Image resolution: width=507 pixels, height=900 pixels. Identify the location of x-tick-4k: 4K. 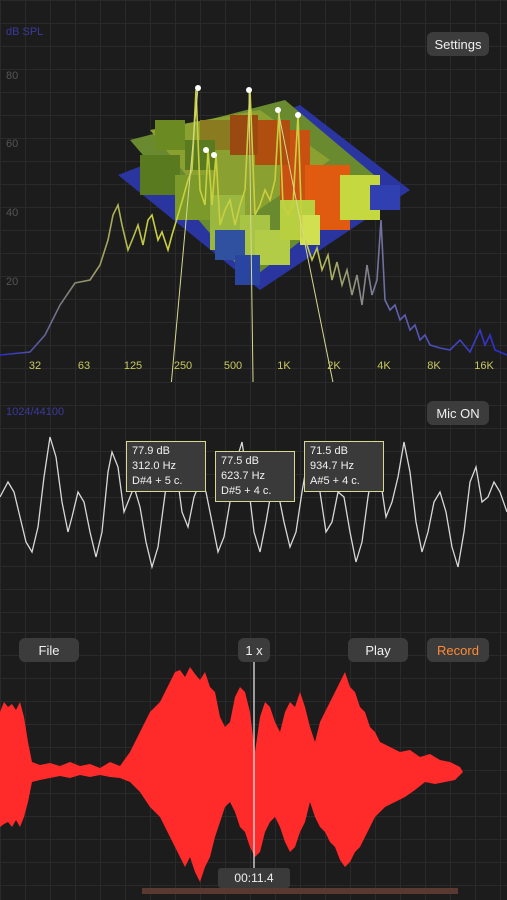
(384, 366).